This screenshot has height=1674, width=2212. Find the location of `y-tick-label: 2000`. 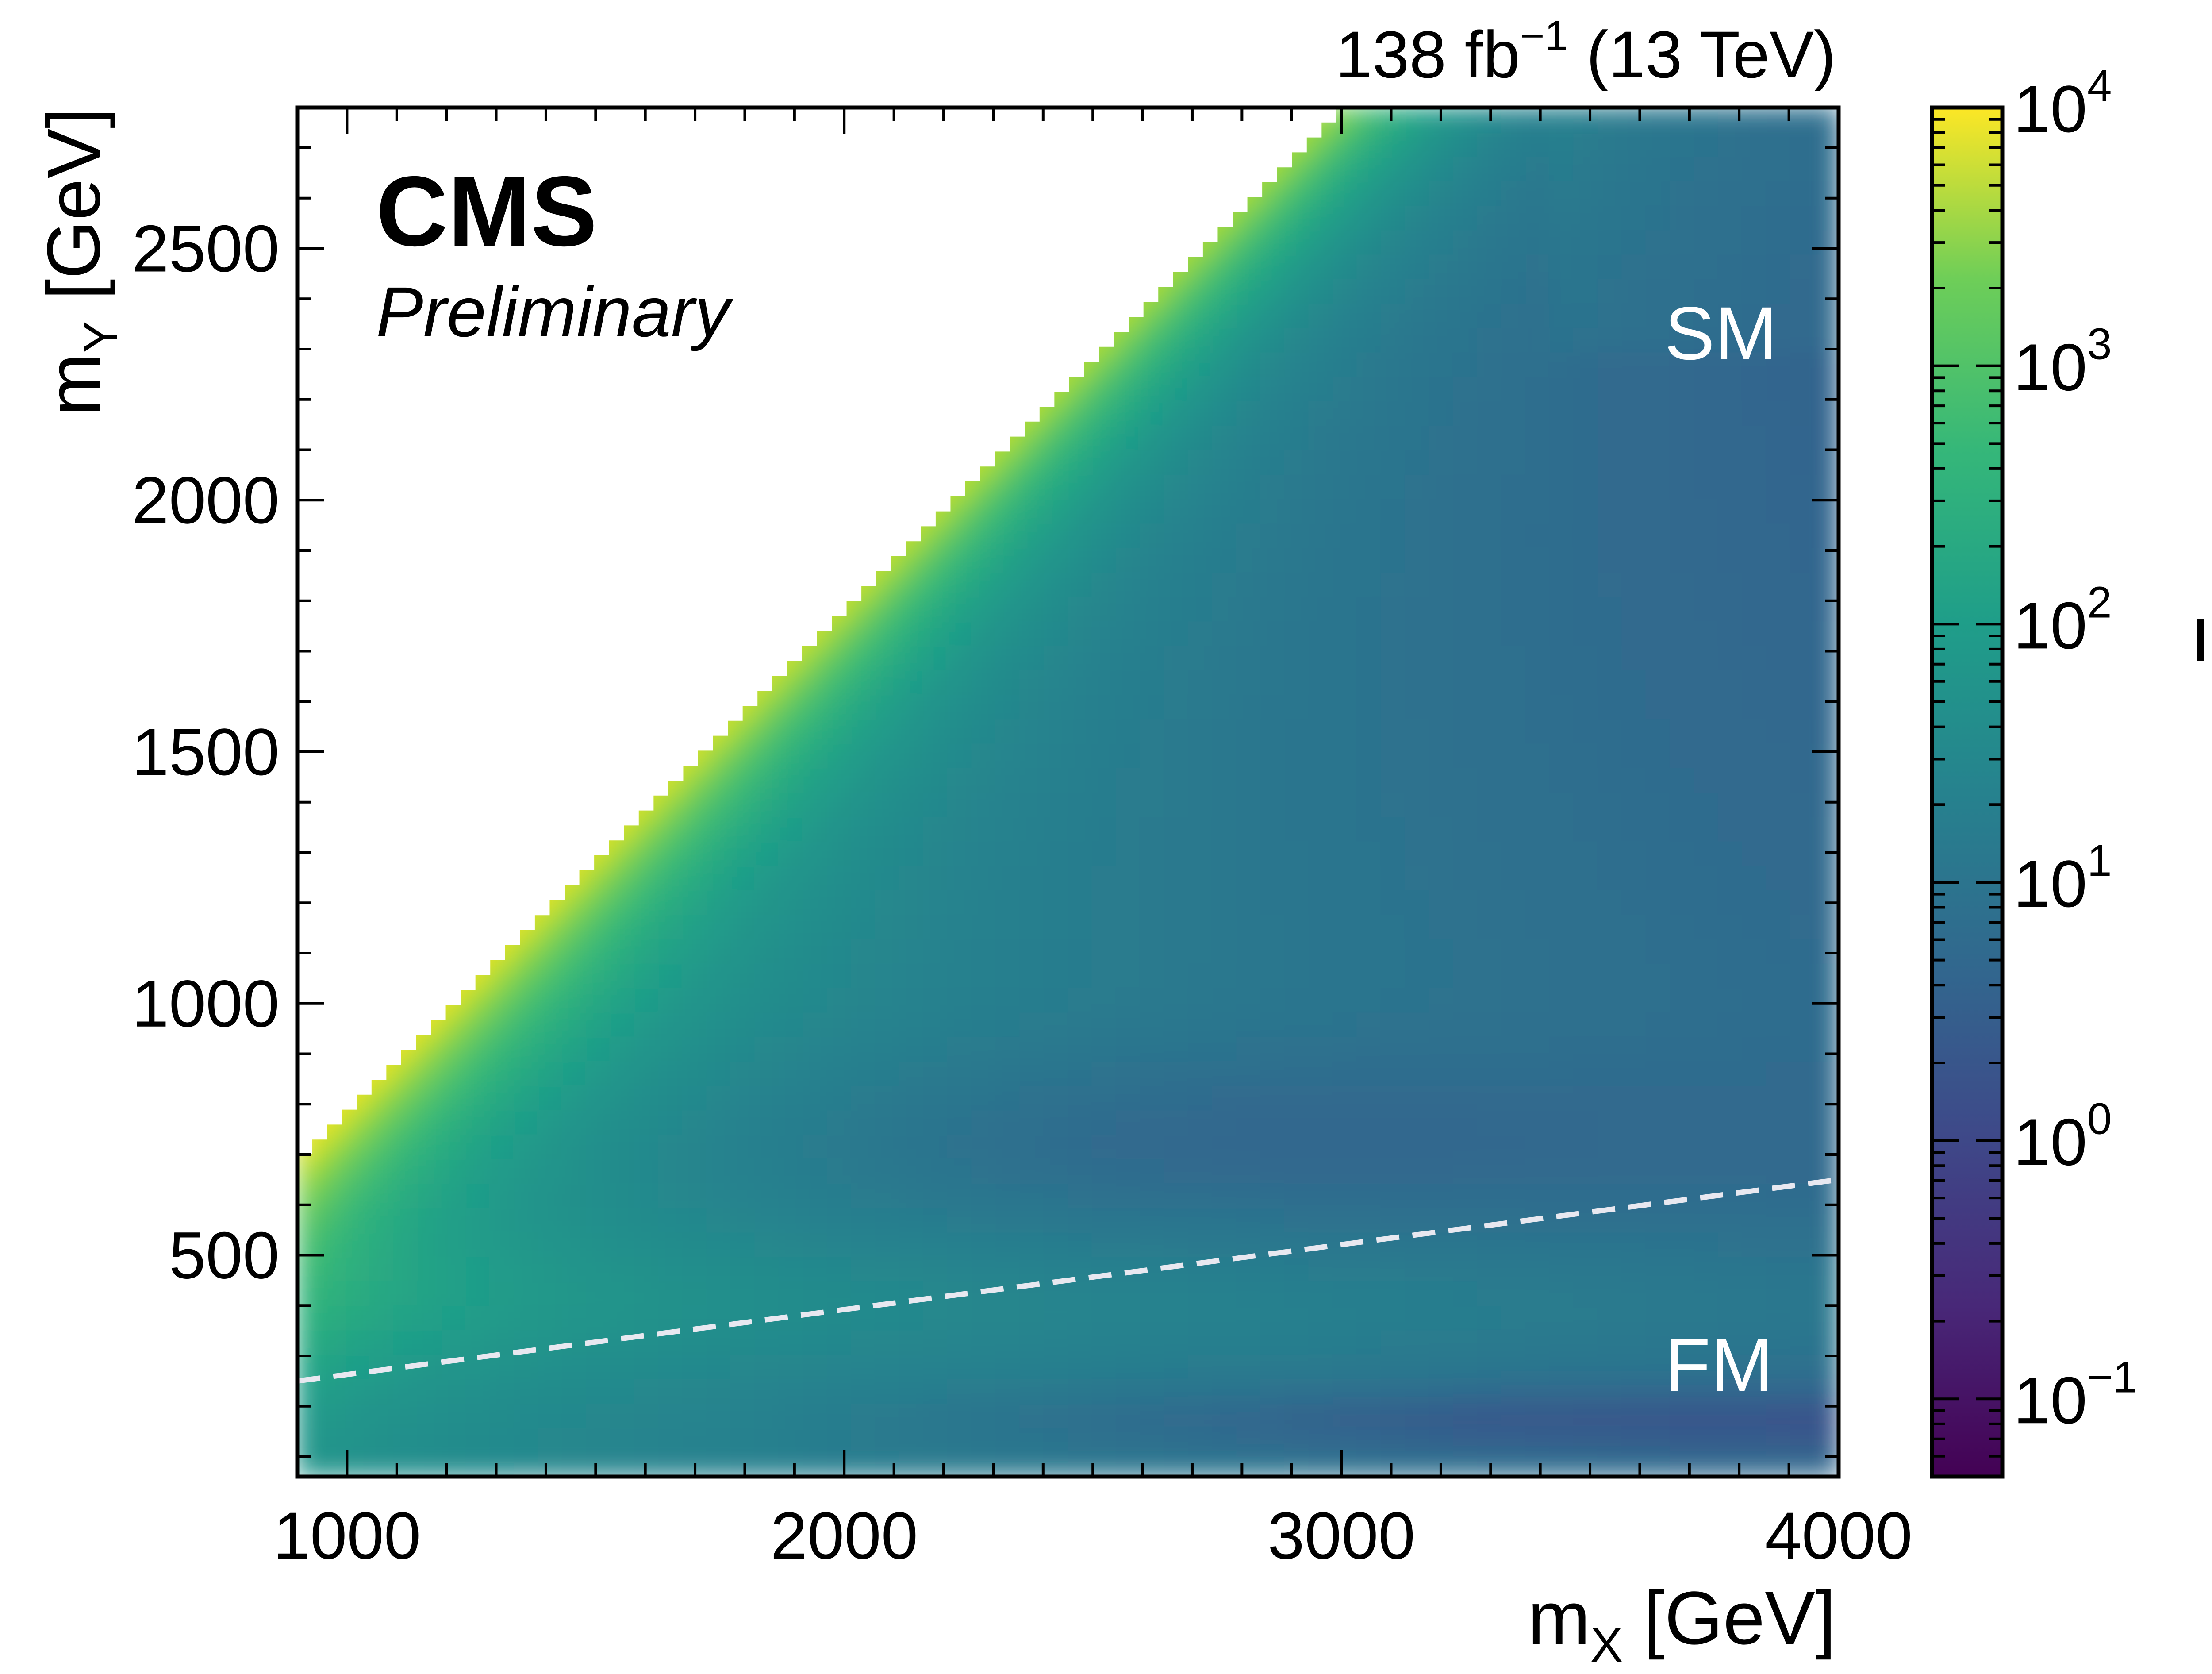

y-tick-label: 2000 is located at coordinates (206, 500).